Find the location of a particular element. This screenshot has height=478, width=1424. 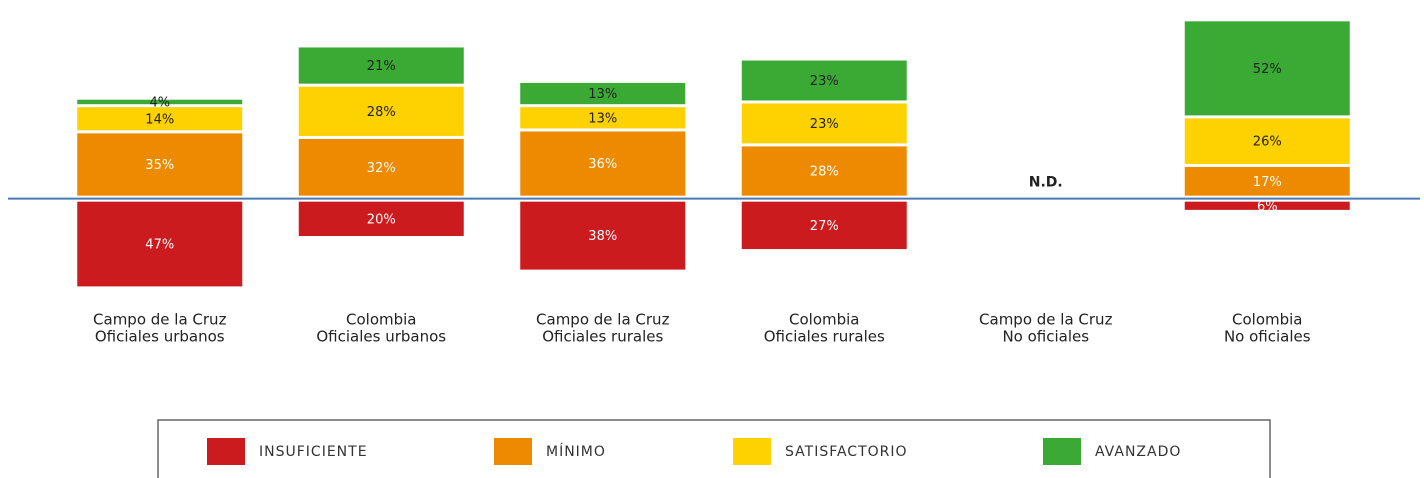

data-label: 20% is located at coordinates (381, 219).